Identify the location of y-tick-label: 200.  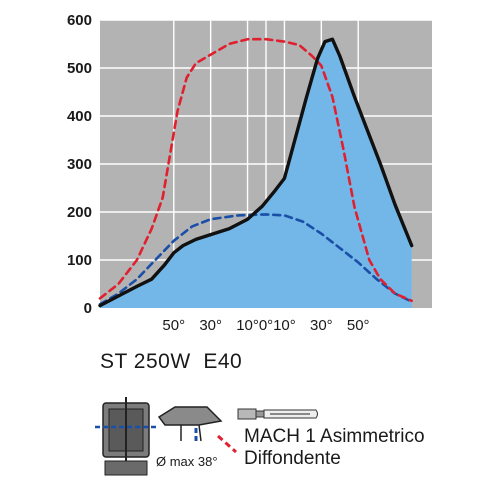
(79, 212).